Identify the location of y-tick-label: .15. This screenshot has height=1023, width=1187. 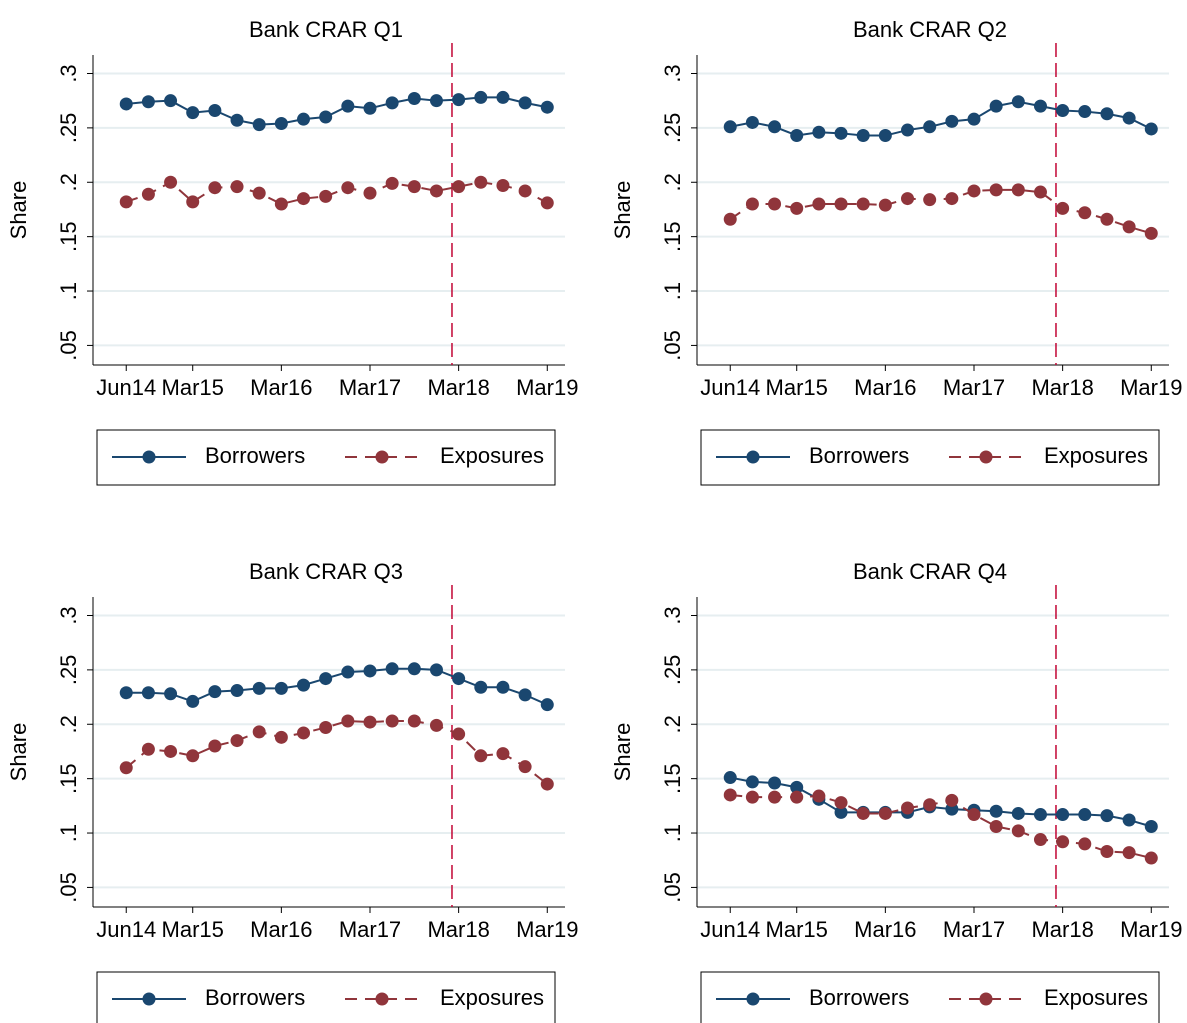
(68, 236).